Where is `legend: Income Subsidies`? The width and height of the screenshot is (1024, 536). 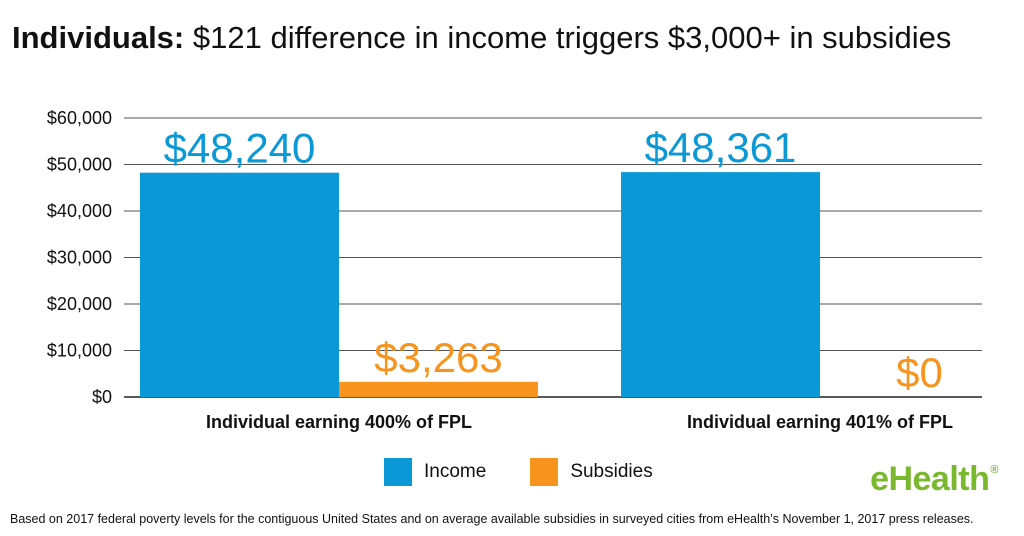 legend: Income Subsidies is located at coordinates (540, 472).